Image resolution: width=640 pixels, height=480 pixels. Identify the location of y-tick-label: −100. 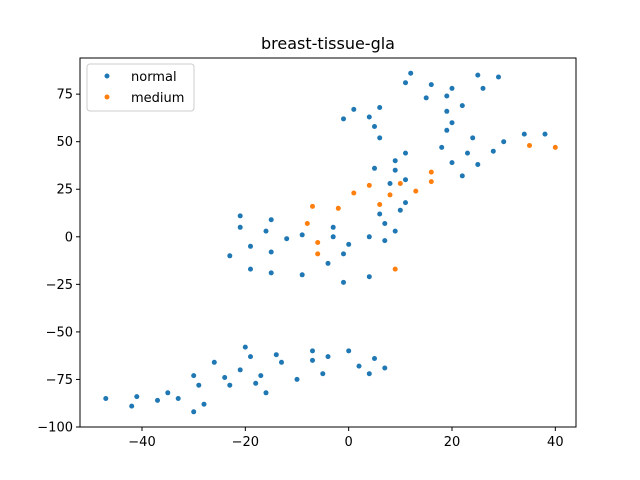
(55, 428).